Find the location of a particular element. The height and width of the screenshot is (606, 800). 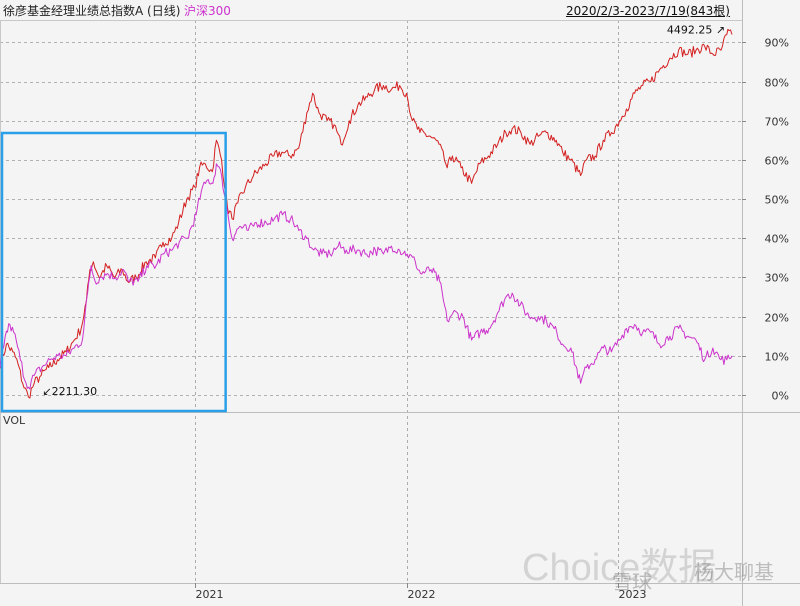

x-tick-label-2023: 2023 is located at coordinates (633, 594).